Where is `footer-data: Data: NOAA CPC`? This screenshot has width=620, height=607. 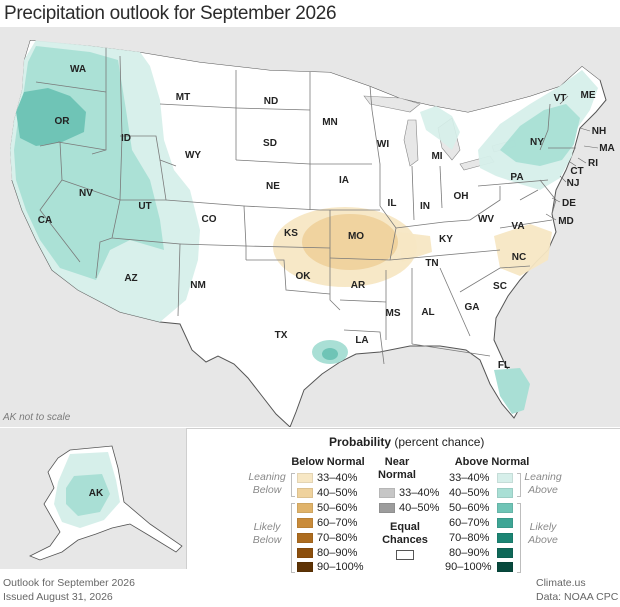
footer-data: Data: NOAA CPC is located at coordinates (577, 597).